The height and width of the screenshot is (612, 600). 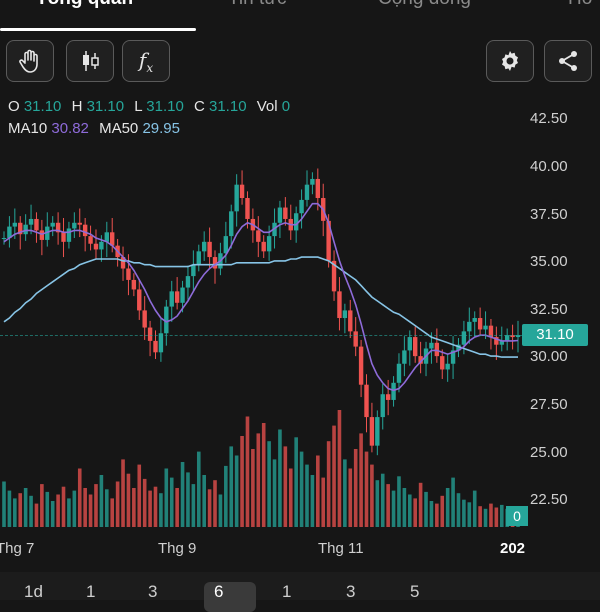 What do you see at coordinates (91, 591) in the screenshot?
I see `range-1w: 1` at bounding box center [91, 591].